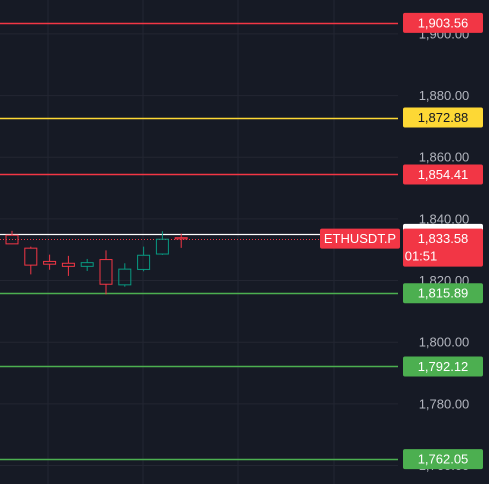 This screenshot has height=484, width=489. Describe the element at coordinates (96, 262) in the screenshot. I see `candles` at that location.